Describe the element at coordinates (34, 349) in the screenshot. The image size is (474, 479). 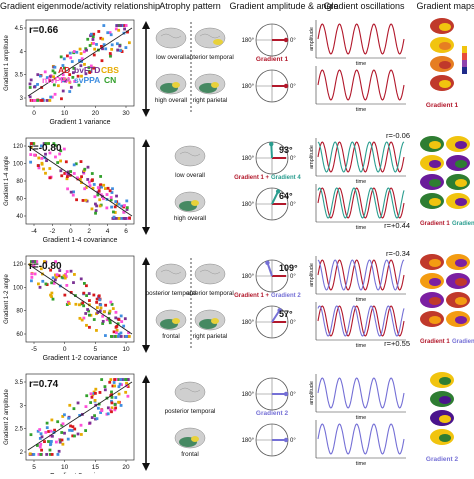
I see `x-tick-label: -5` at that location.